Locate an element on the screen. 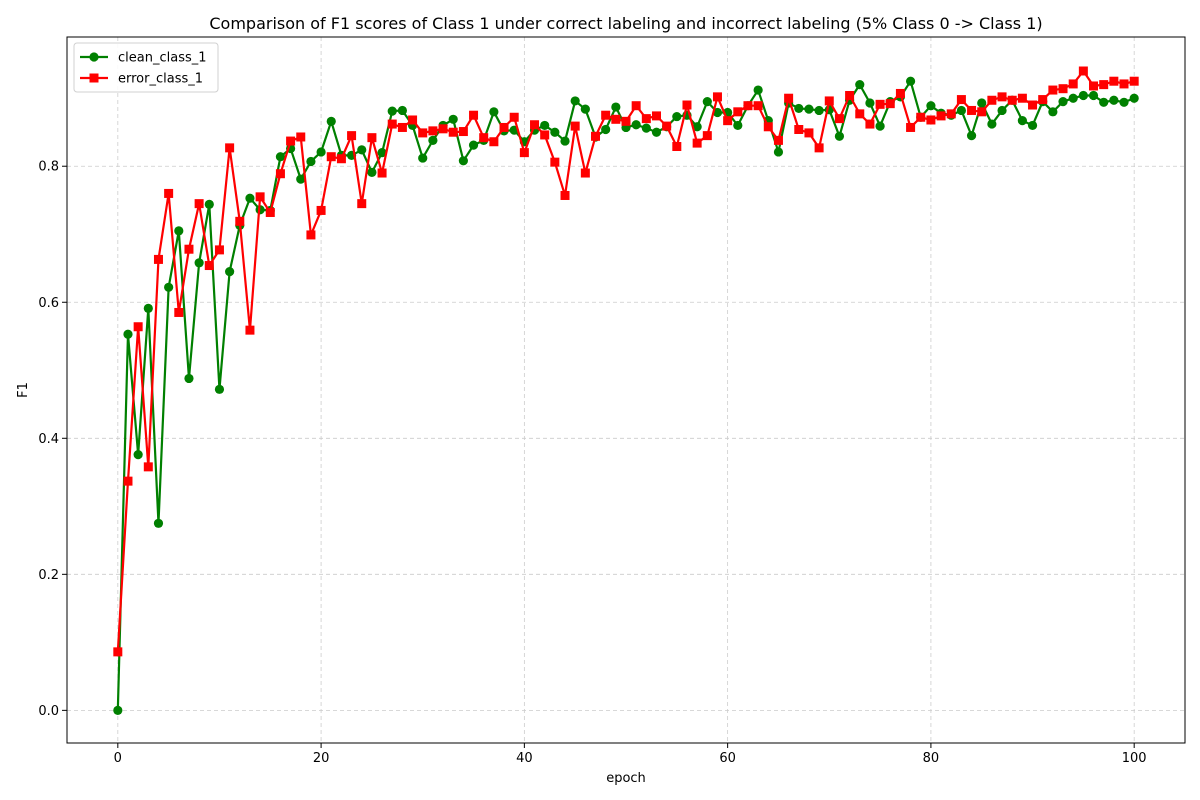 This screenshot has height=800, width=1200. y-axis-label: F1 is located at coordinates (23, 390).